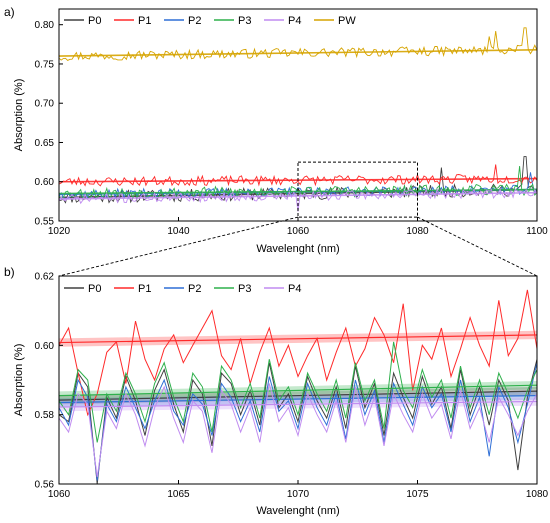  Describe the element at coordinates (210, 21) in the screenshot. I see `panel-a-legend: P0 P1 P2 P3 P4 PW` at that location.